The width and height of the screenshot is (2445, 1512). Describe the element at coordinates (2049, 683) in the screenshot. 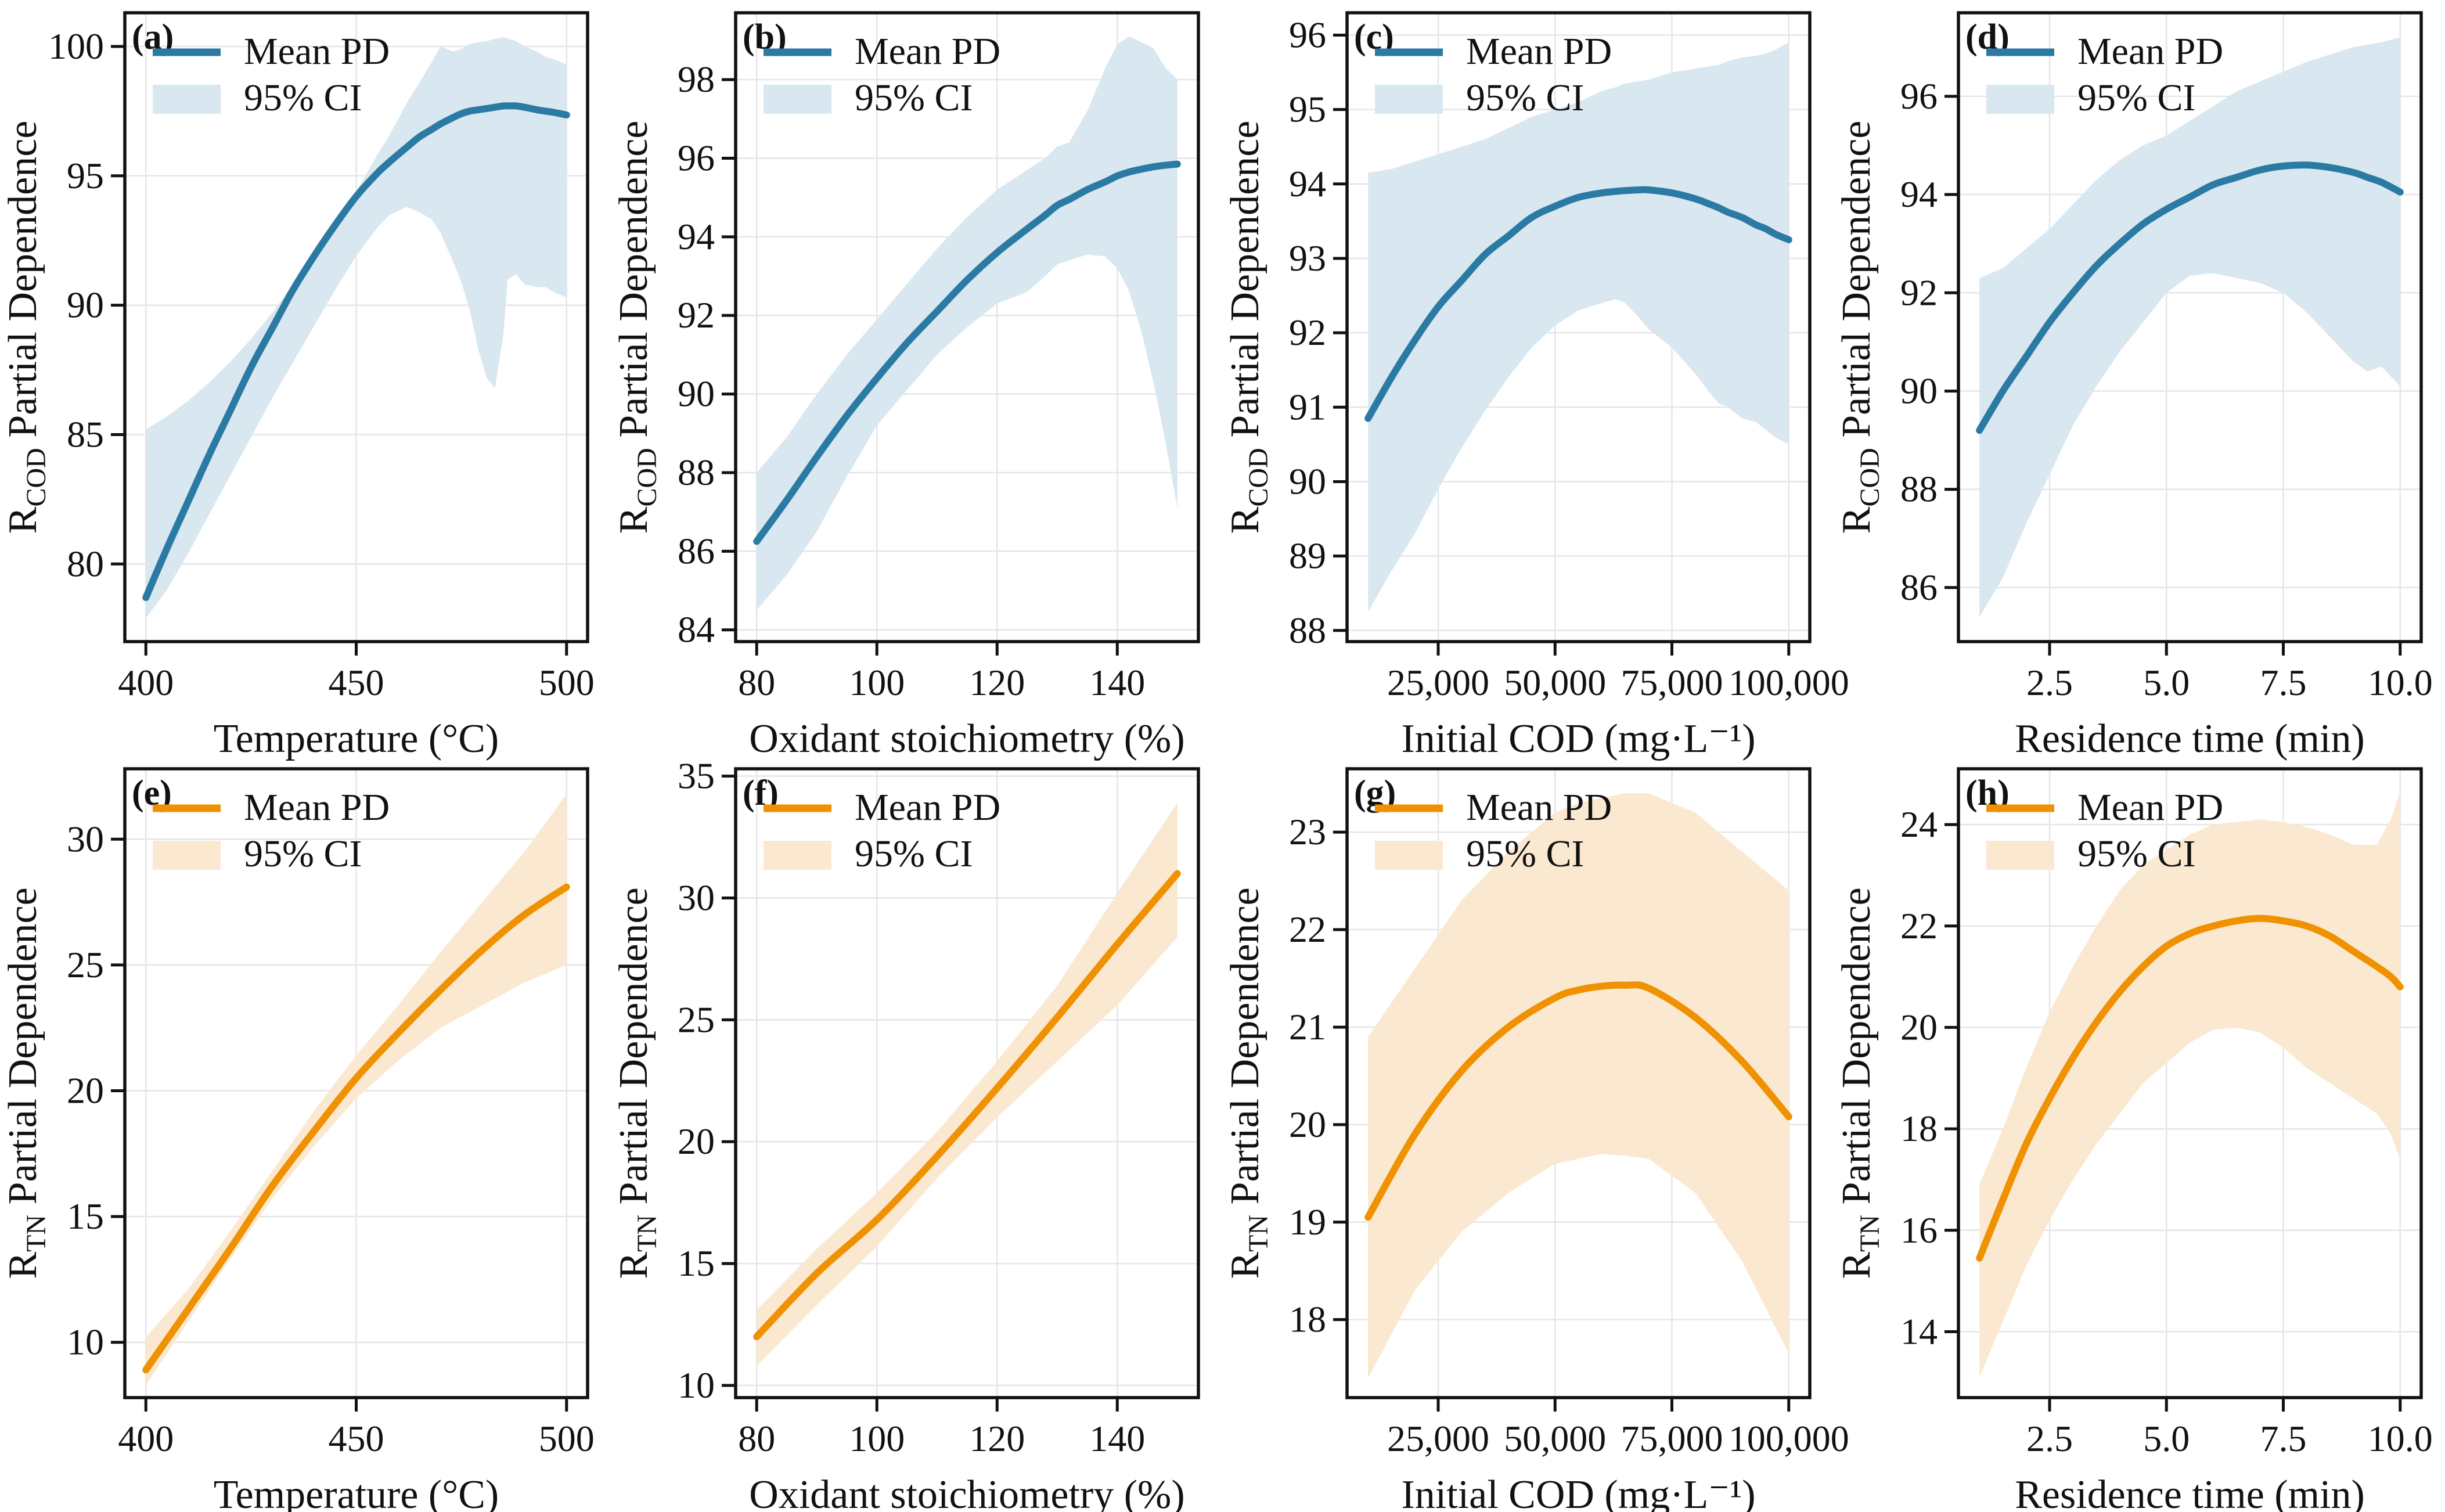

I see `x-tick-label: 2.5` at that location.